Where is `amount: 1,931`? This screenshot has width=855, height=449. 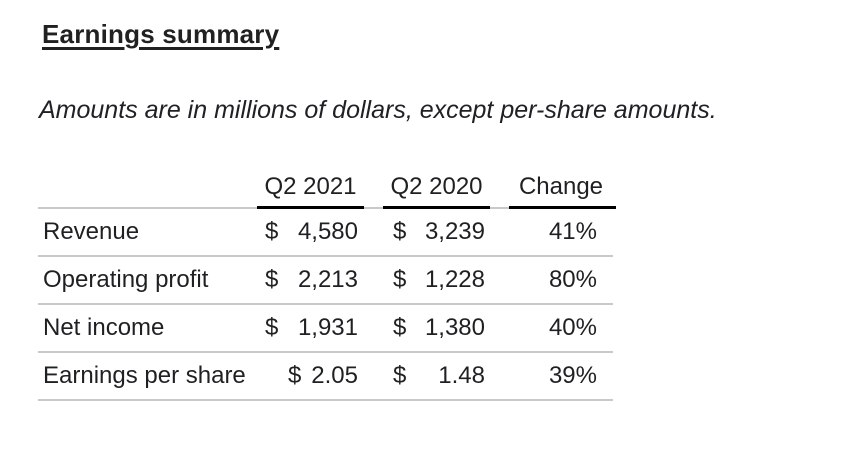
amount: 1,931 is located at coordinates (327, 327).